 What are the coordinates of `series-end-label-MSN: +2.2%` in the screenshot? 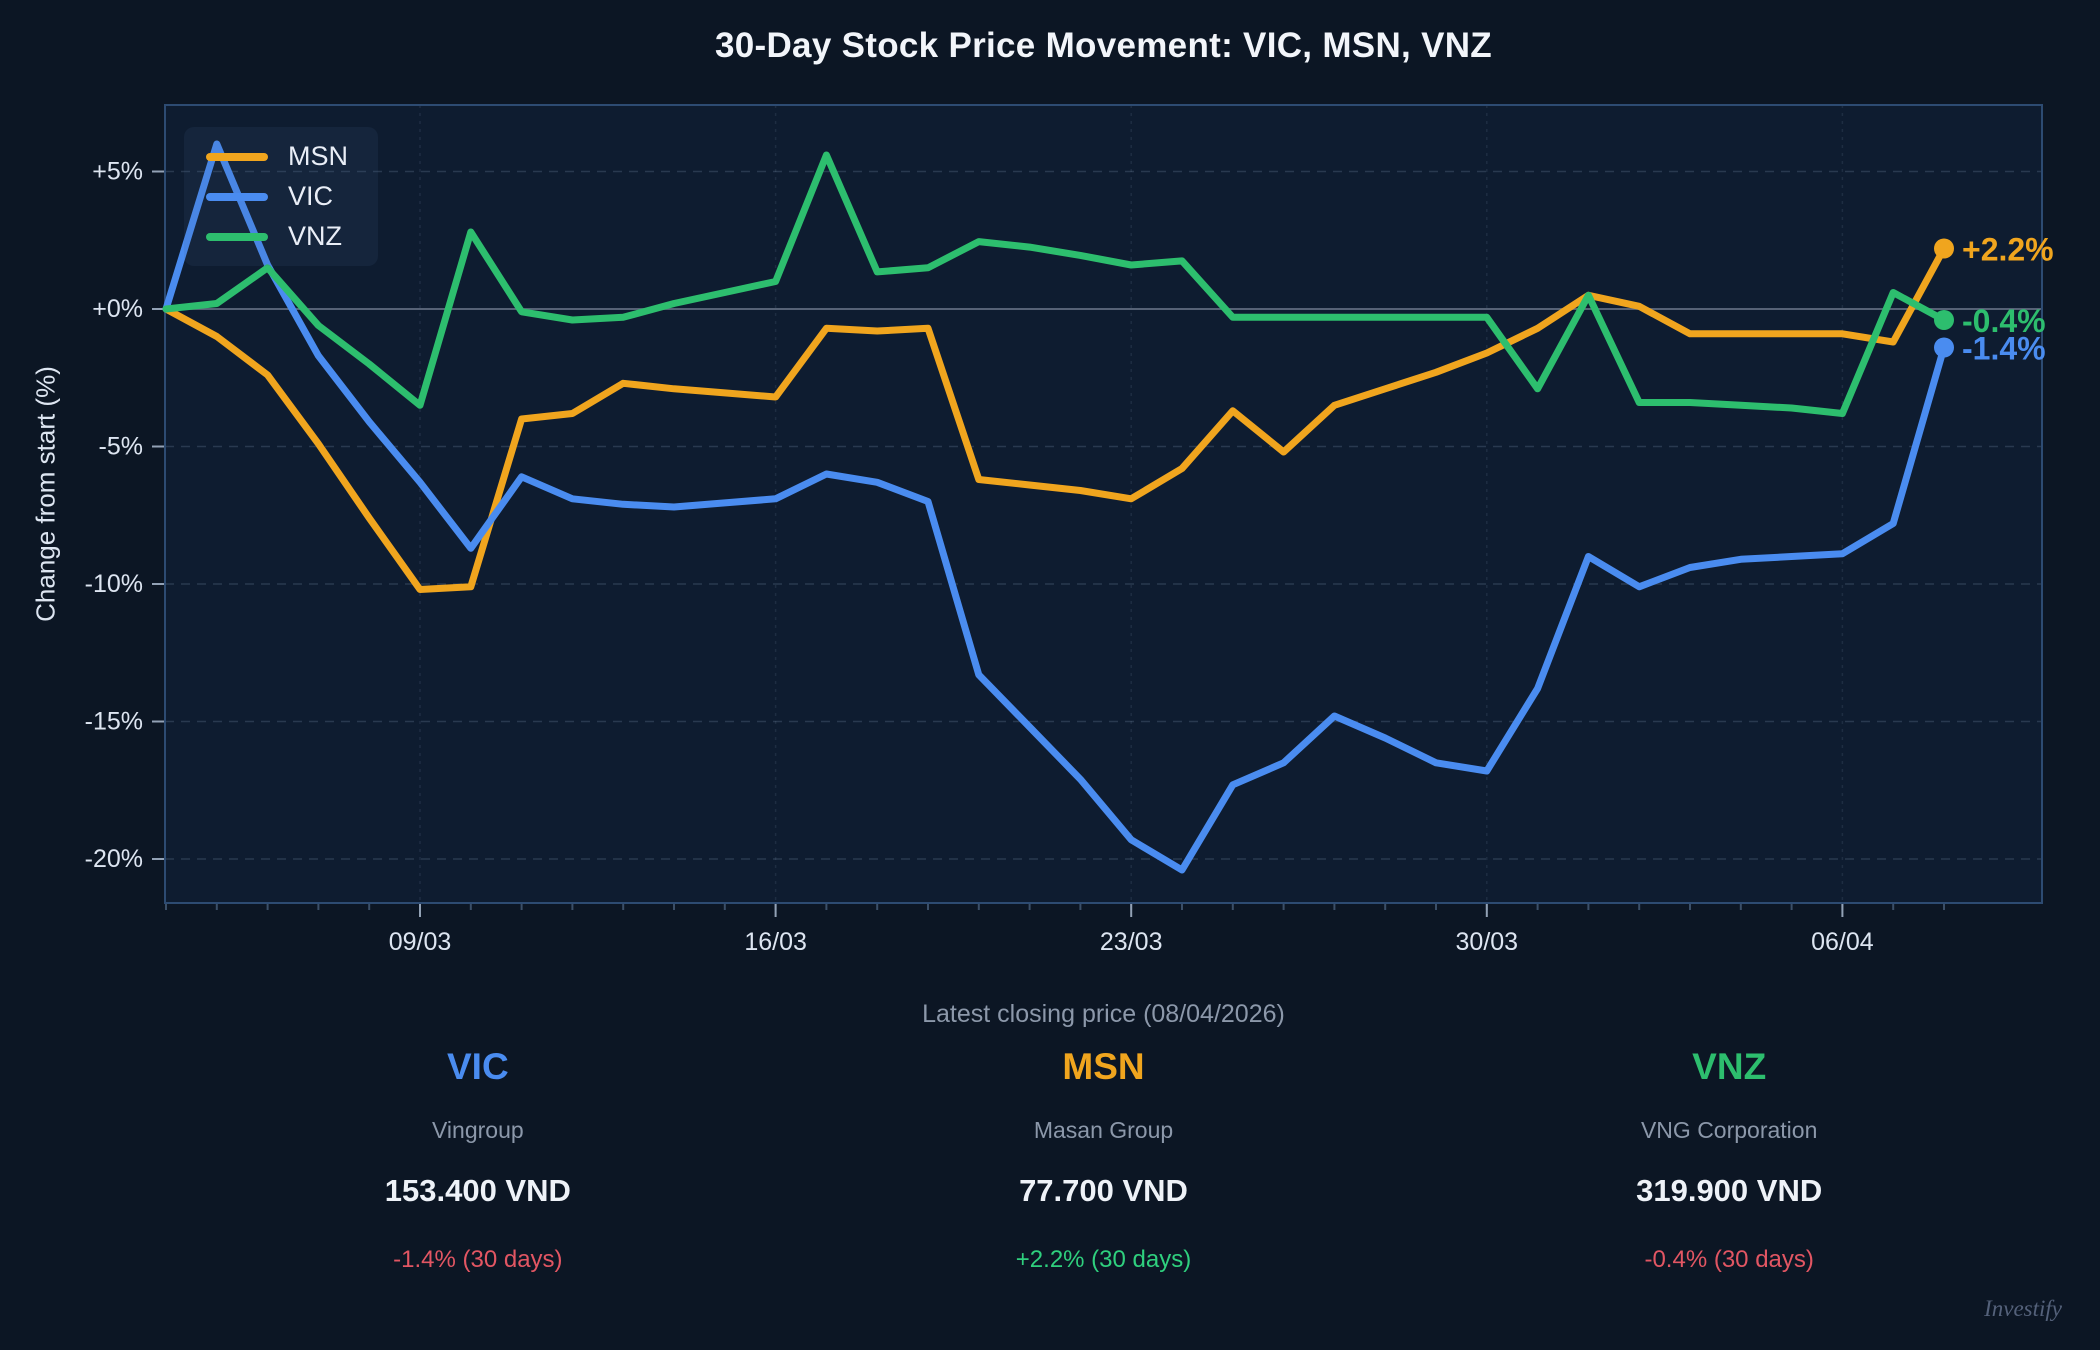 It's located at (2008, 250).